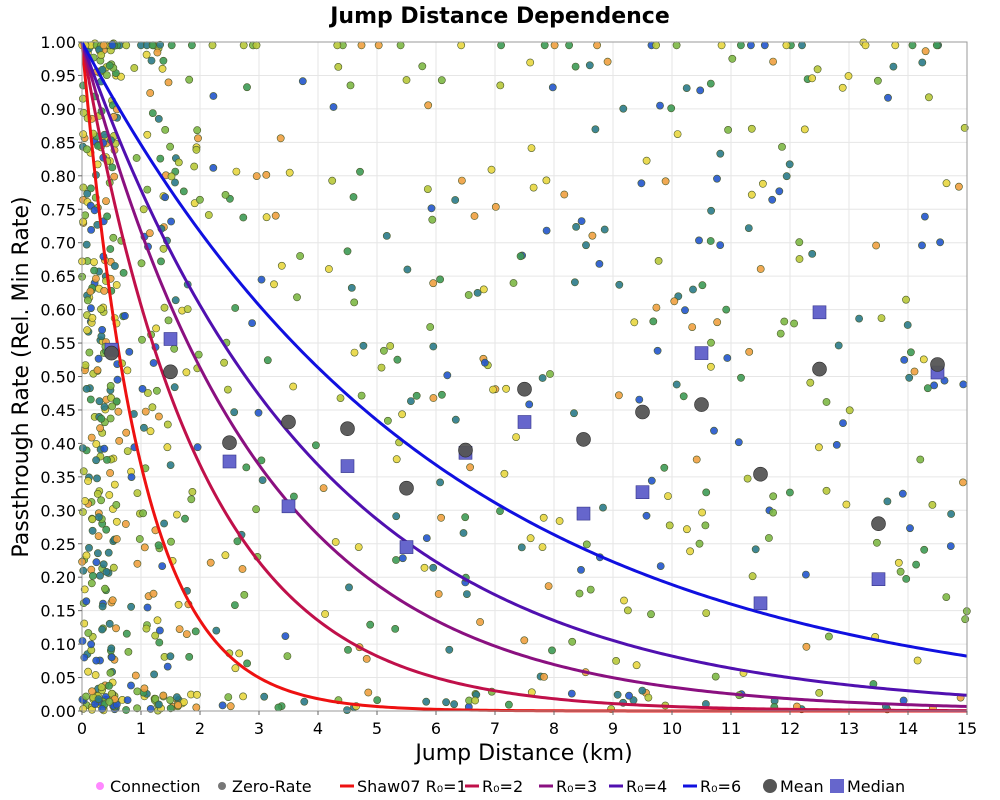  What do you see at coordinates (867, 786) in the screenshot?
I see `legend-item: Median` at bounding box center [867, 786].